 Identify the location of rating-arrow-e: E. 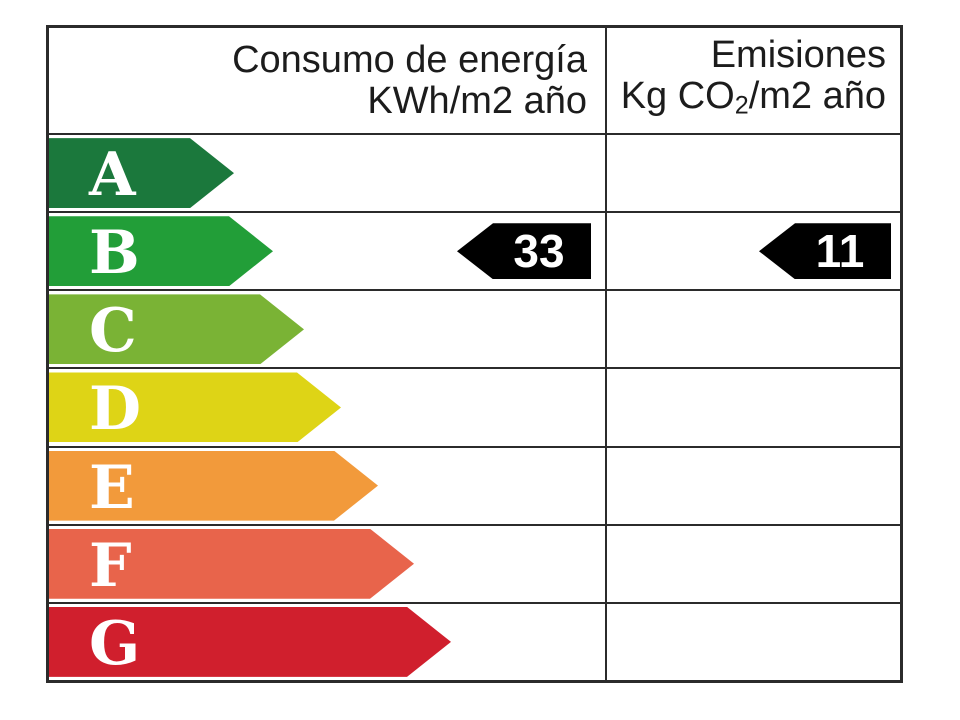
(213, 486).